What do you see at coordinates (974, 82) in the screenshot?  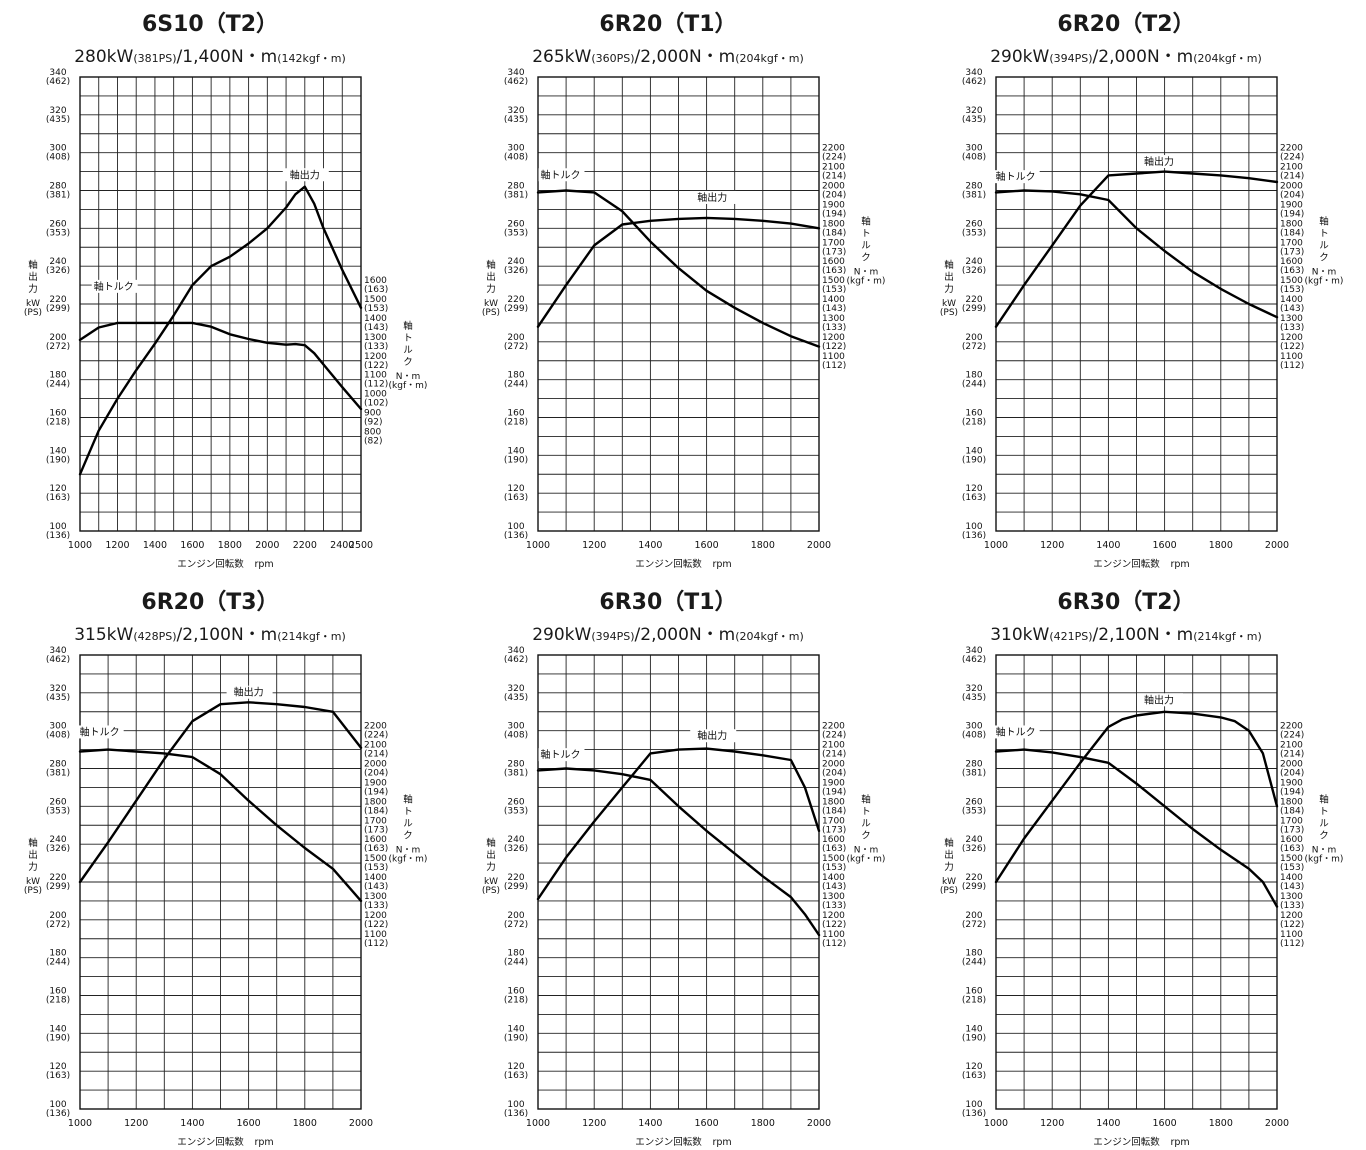 I see `y-tick-label: (462)` at bounding box center [974, 82].